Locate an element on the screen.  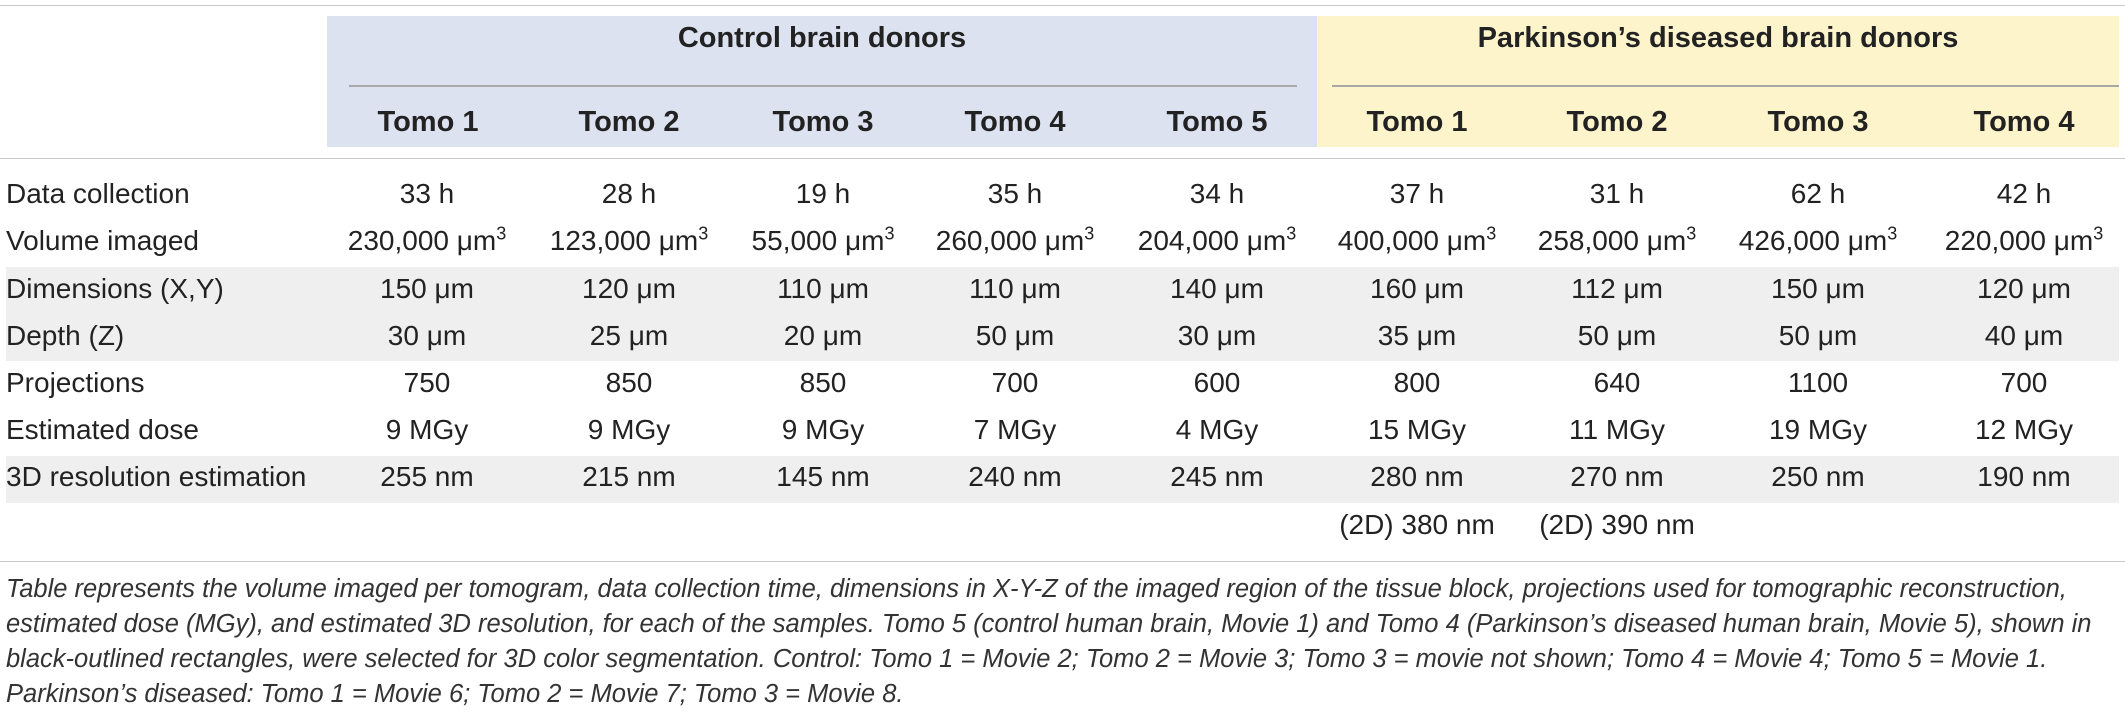
table-cell: 250 nm is located at coordinates (1818, 476).